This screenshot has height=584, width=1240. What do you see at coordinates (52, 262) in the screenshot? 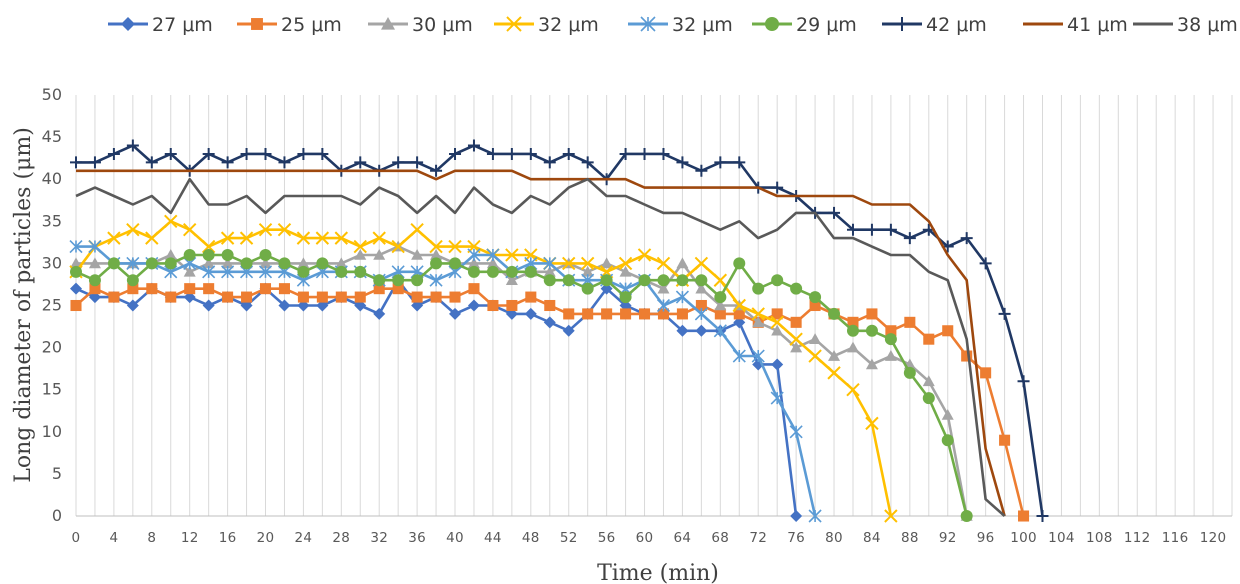
I see `y-tick-label: 30` at bounding box center [52, 262].